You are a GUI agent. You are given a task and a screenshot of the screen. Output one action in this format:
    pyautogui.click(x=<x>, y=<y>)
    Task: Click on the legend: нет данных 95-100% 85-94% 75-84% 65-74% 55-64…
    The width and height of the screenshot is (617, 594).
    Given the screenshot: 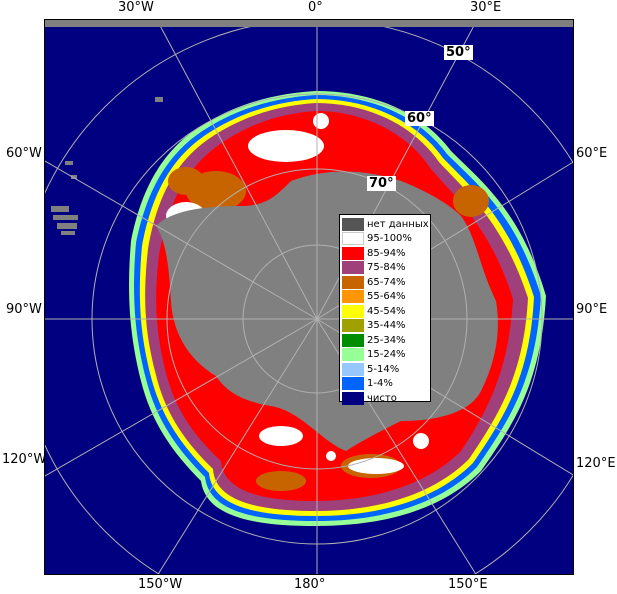 What is the action you would take?
    pyautogui.click(x=385, y=309)
    